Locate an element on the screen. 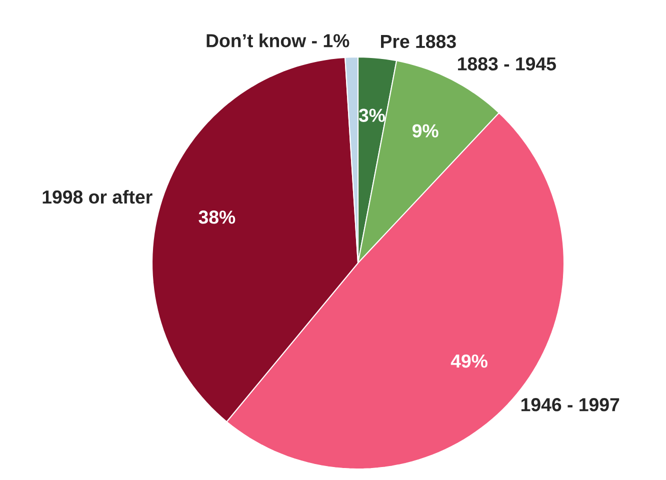 The height and width of the screenshot is (480, 666). data-label: 38% is located at coordinates (217, 217).